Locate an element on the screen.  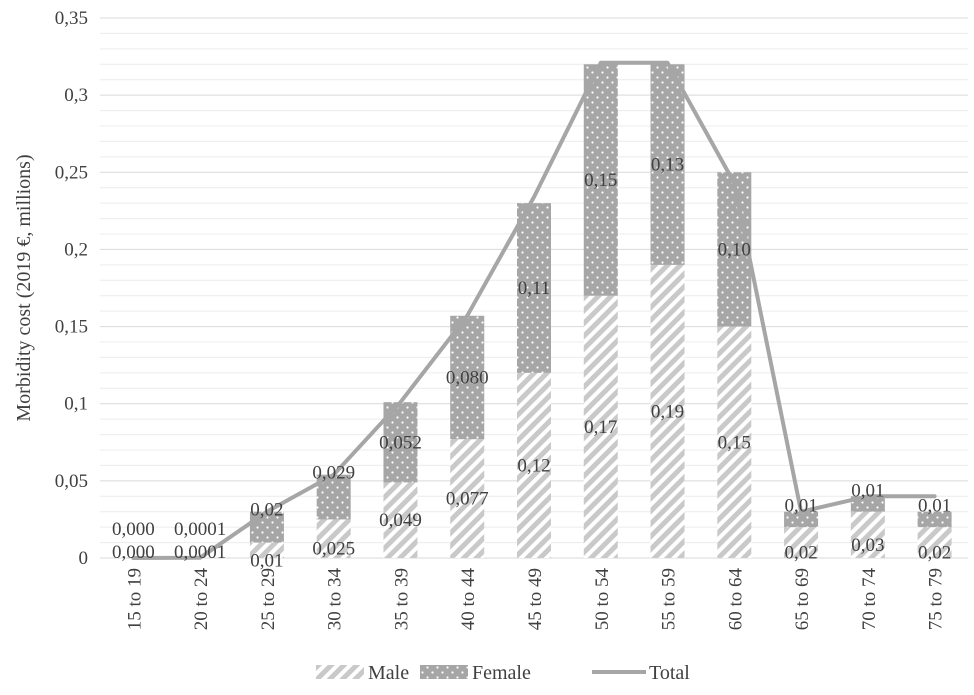
data-label-female: 0,13 is located at coordinates (667, 165).